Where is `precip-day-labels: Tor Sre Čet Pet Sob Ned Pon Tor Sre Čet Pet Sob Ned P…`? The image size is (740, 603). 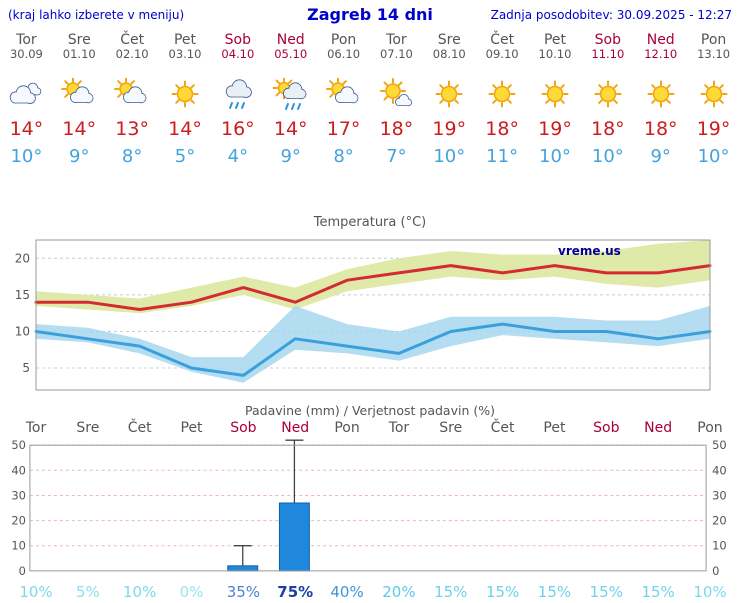
precip-day-labels: Tor Sre Čet Pet Sob Ned Pon Tor Sre Čet Pet Sob Ned P… is located at coordinates (370, 429).